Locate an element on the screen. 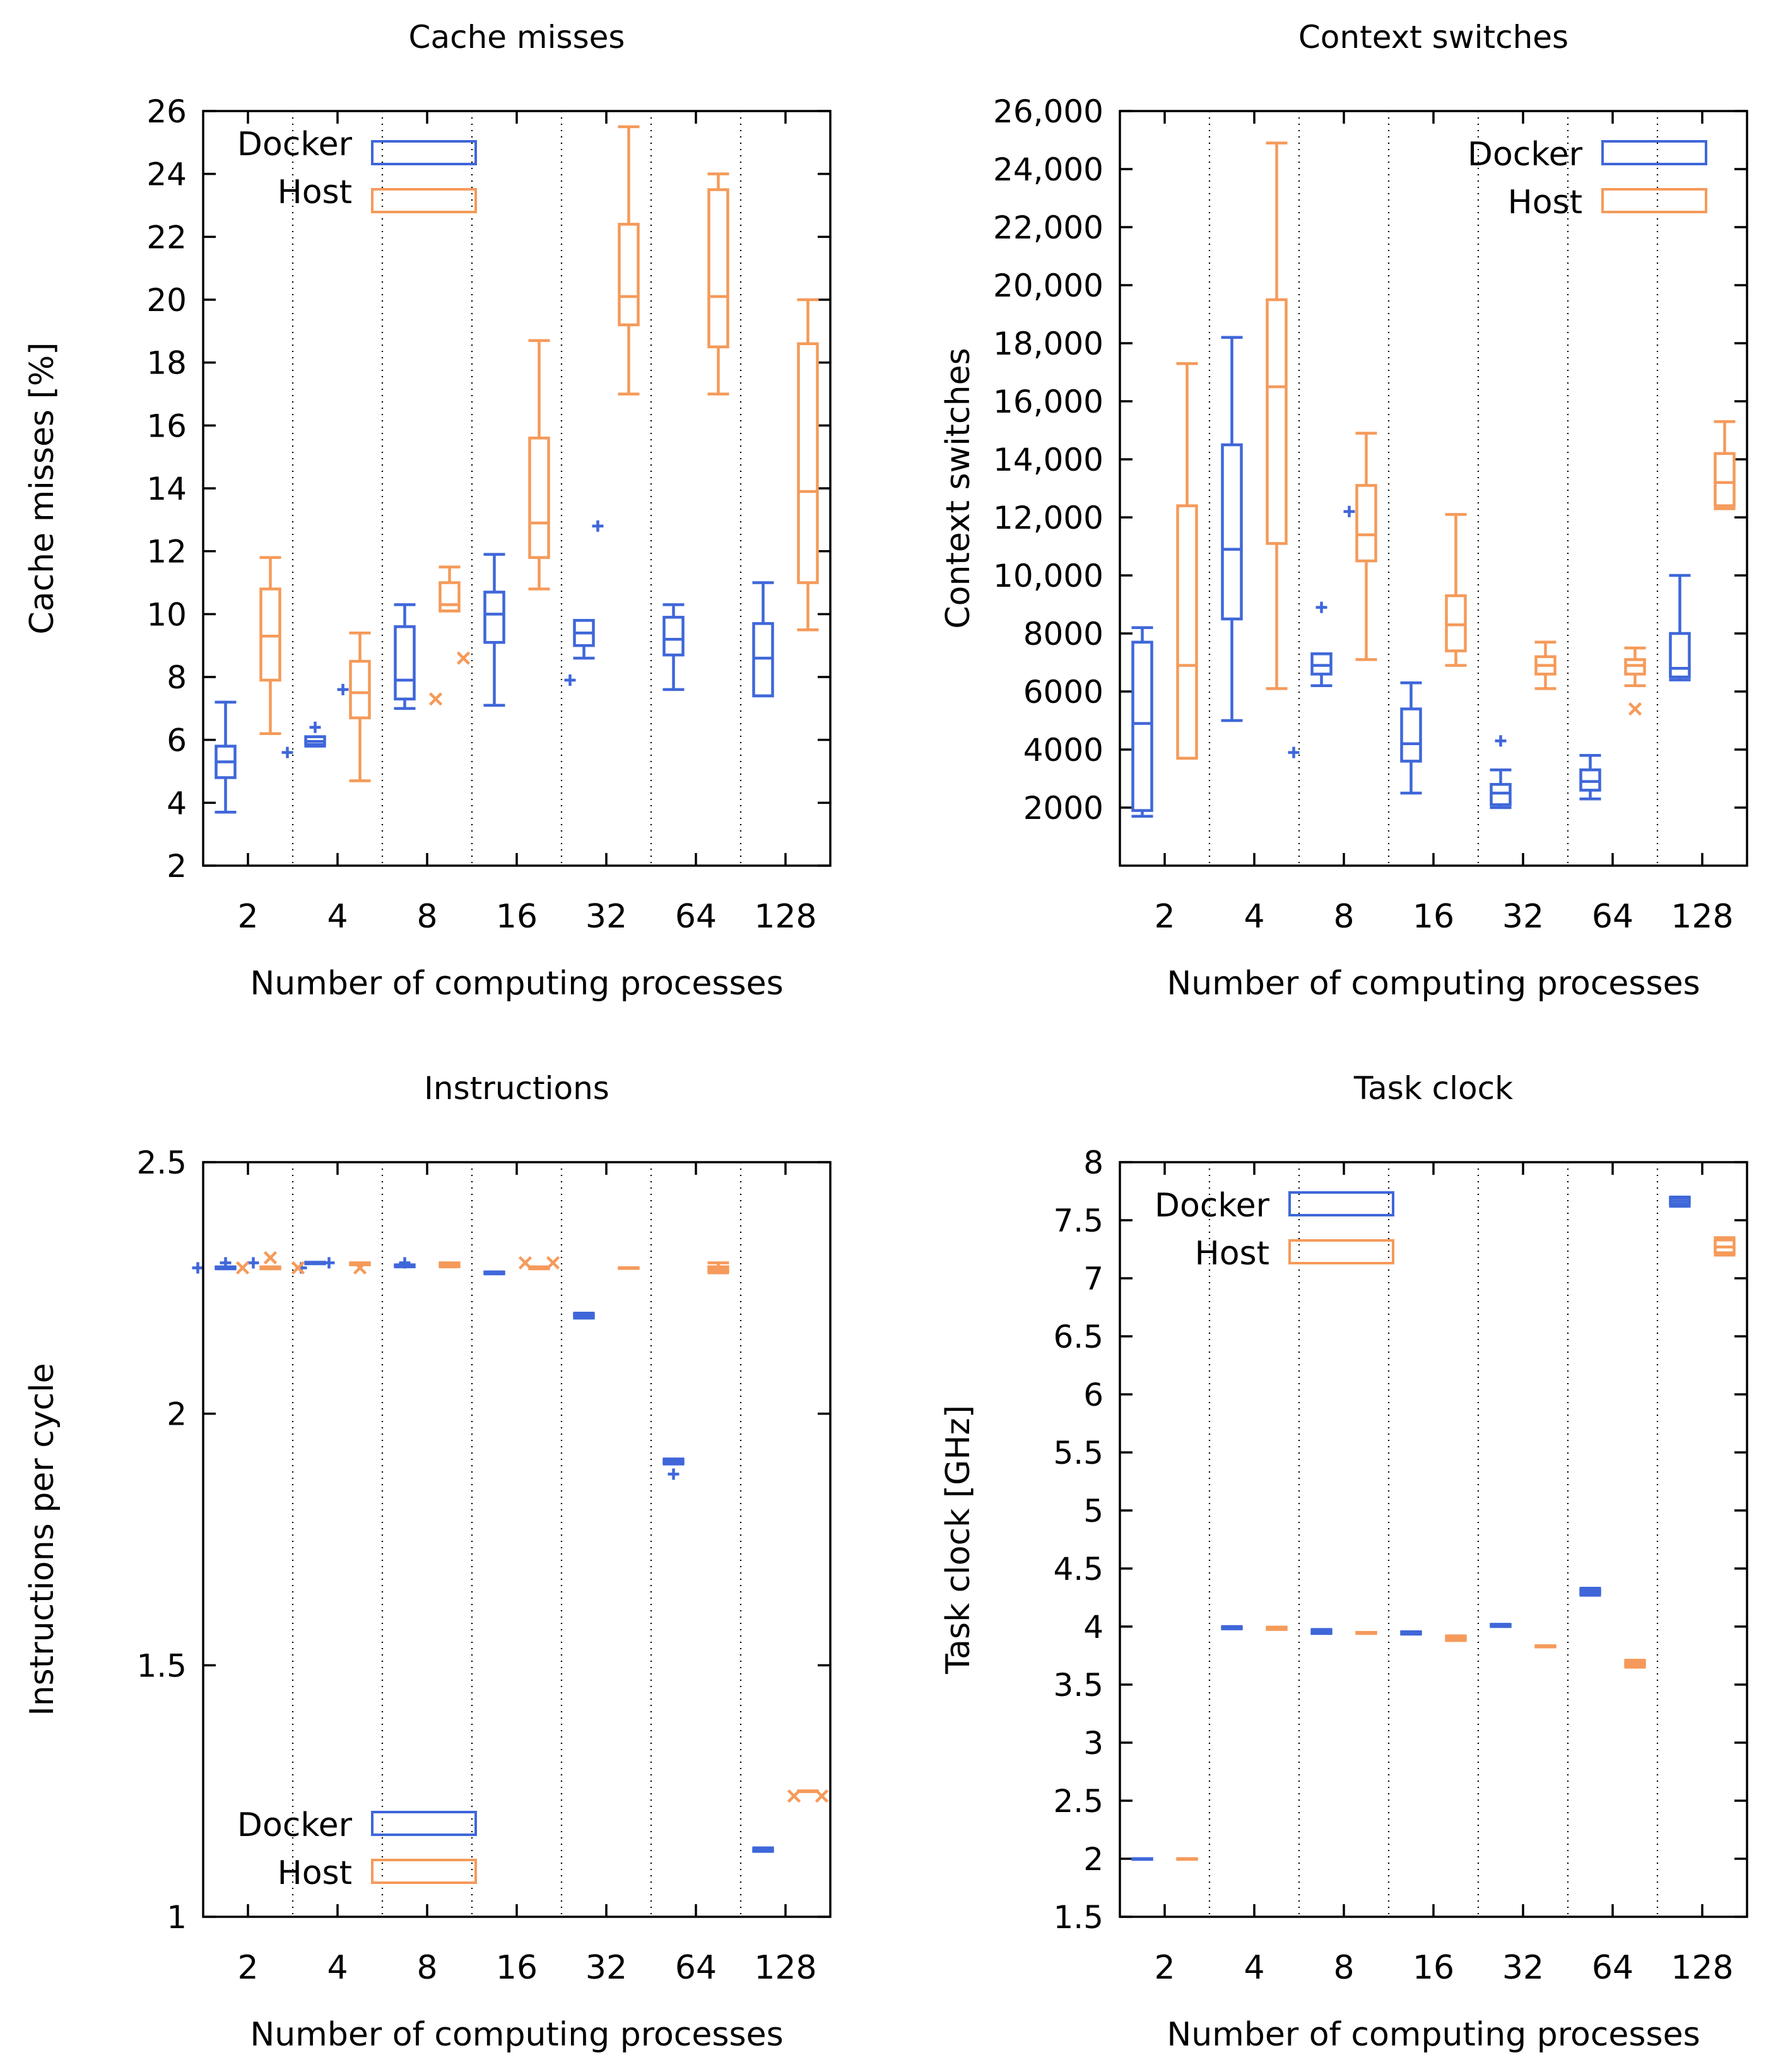 The height and width of the screenshot is (2072, 1783). y-tick-label: 7.5 is located at coordinates (1078, 1221).